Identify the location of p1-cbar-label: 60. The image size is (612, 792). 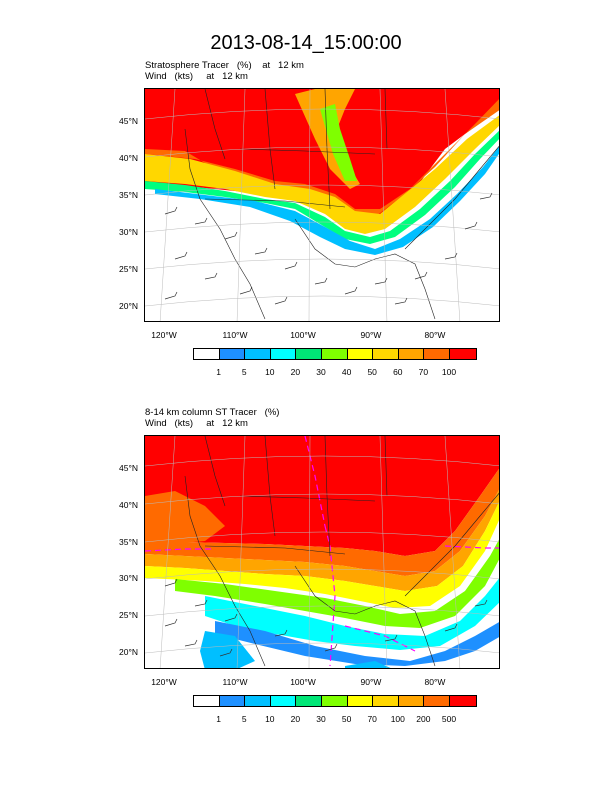
(398, 372).